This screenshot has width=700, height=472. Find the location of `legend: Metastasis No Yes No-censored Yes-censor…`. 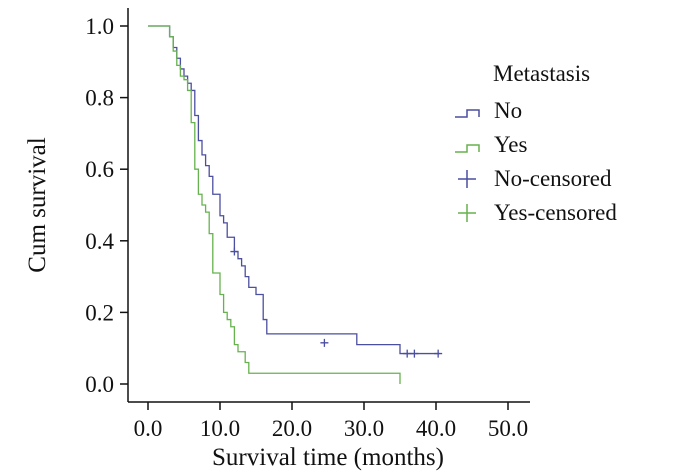

legend: Metastasis No Yes No-censored Yes-censor… is located at coordinates (536, 143).